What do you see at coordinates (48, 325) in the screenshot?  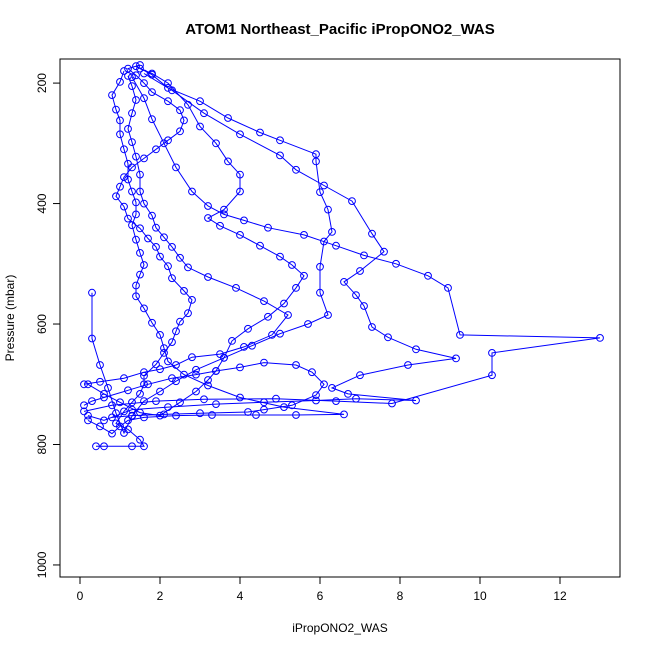 I see `y-axis: 200 400 600 800 1000` at bounding box center [48, 325].